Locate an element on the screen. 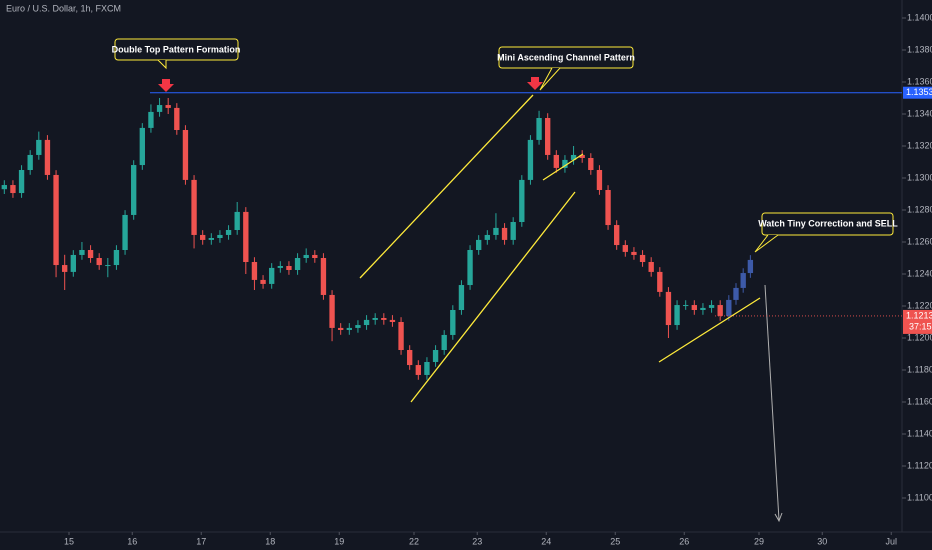 The image size is (932, 550). y-tick-label: 1.13000 is located at coordinates (919, 177).